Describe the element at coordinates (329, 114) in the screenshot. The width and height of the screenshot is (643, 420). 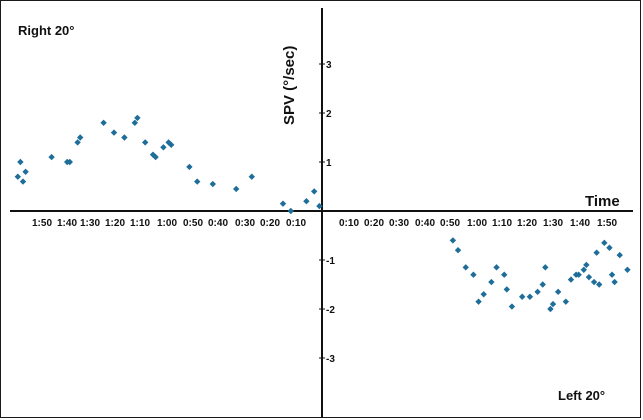
I see `y-tick-label: 2` at that location.